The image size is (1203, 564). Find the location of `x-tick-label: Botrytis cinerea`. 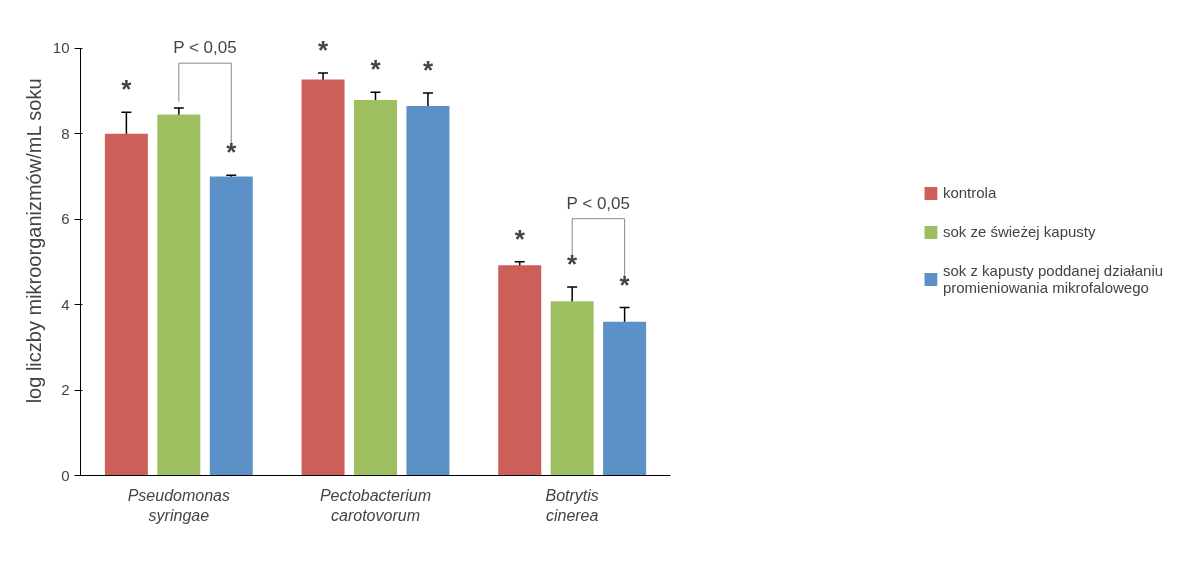

x-tick-label: Botrytis cinerea is located at coordinates (572, 505).